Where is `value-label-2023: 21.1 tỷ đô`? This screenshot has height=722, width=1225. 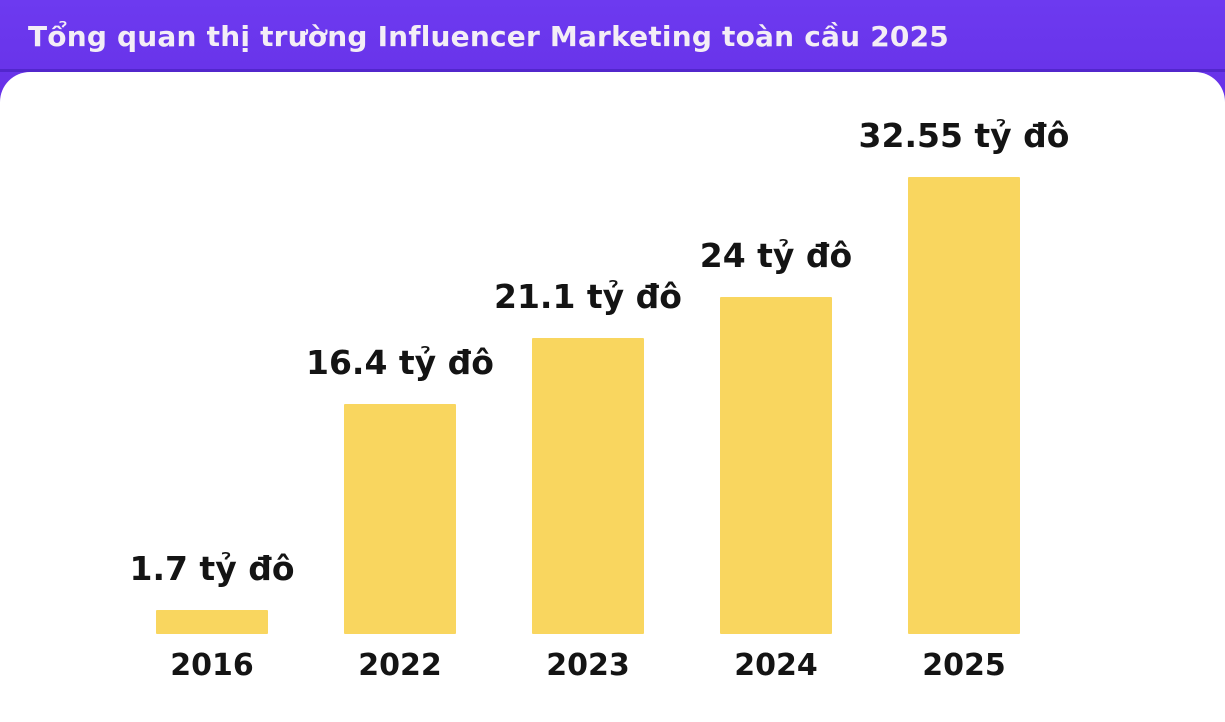 value-label-2023: 21.1 tỷ đô is located at coordinates (588, 297).